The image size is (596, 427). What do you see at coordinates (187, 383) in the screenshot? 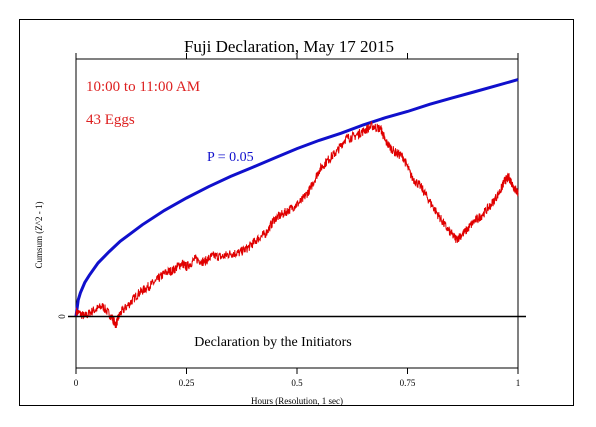
I see `x-tick-label-1: 0.25` at bounding box center [187, 383].